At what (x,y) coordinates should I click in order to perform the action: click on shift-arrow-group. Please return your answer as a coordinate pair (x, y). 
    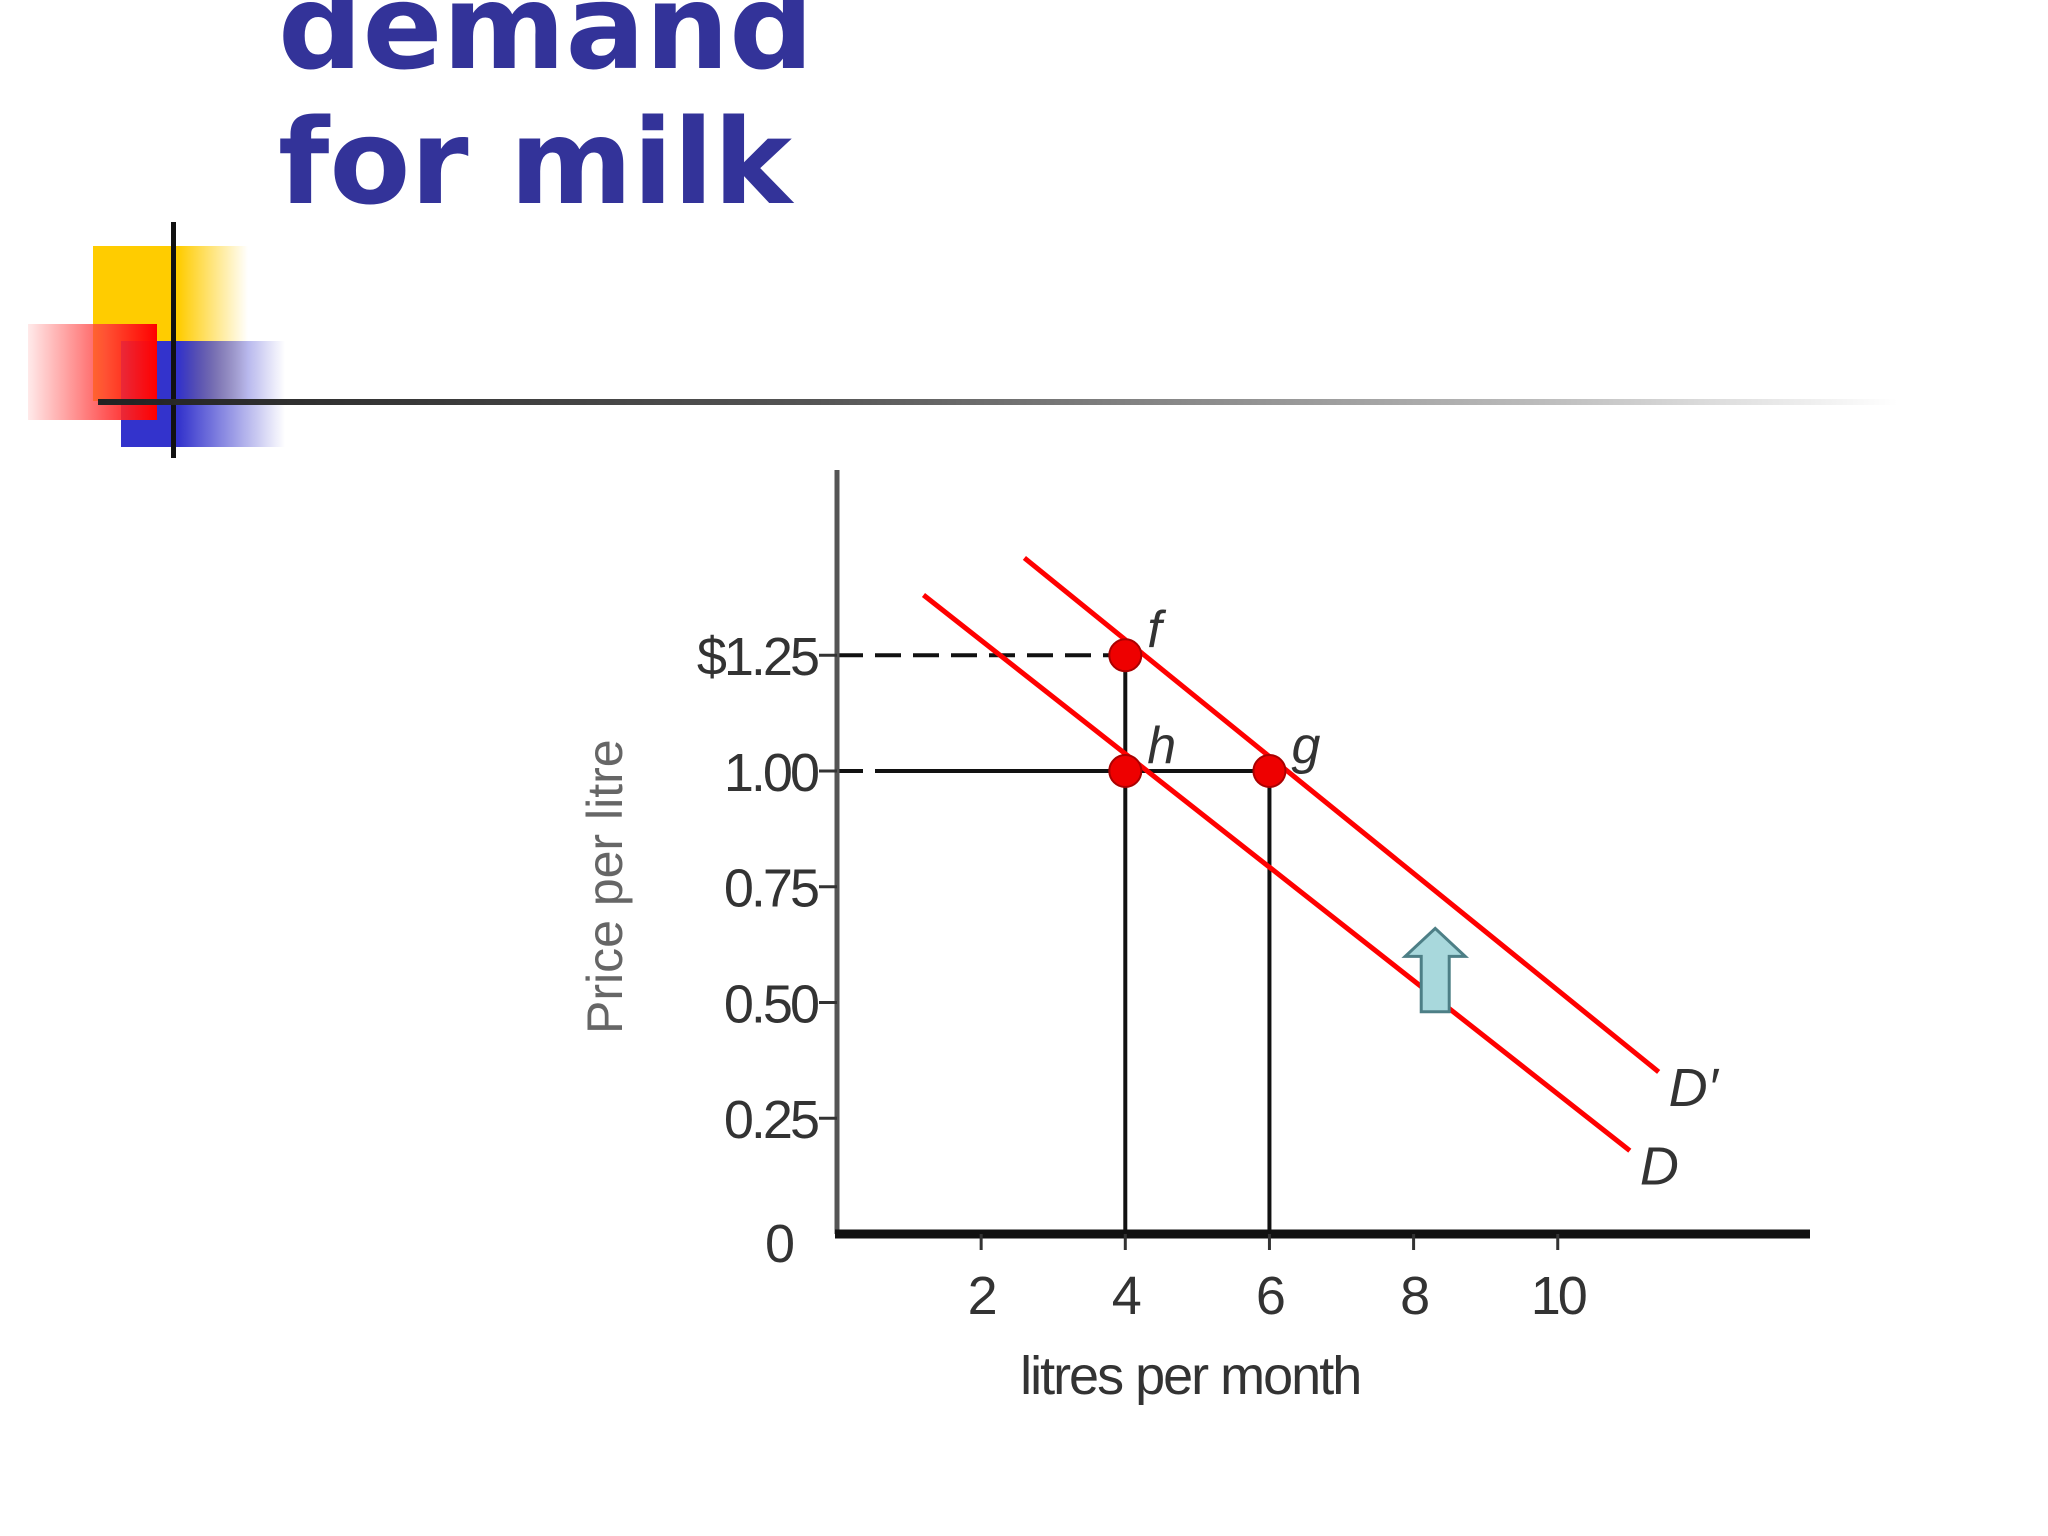
    Looking at the image, I should click on (1435, 970).